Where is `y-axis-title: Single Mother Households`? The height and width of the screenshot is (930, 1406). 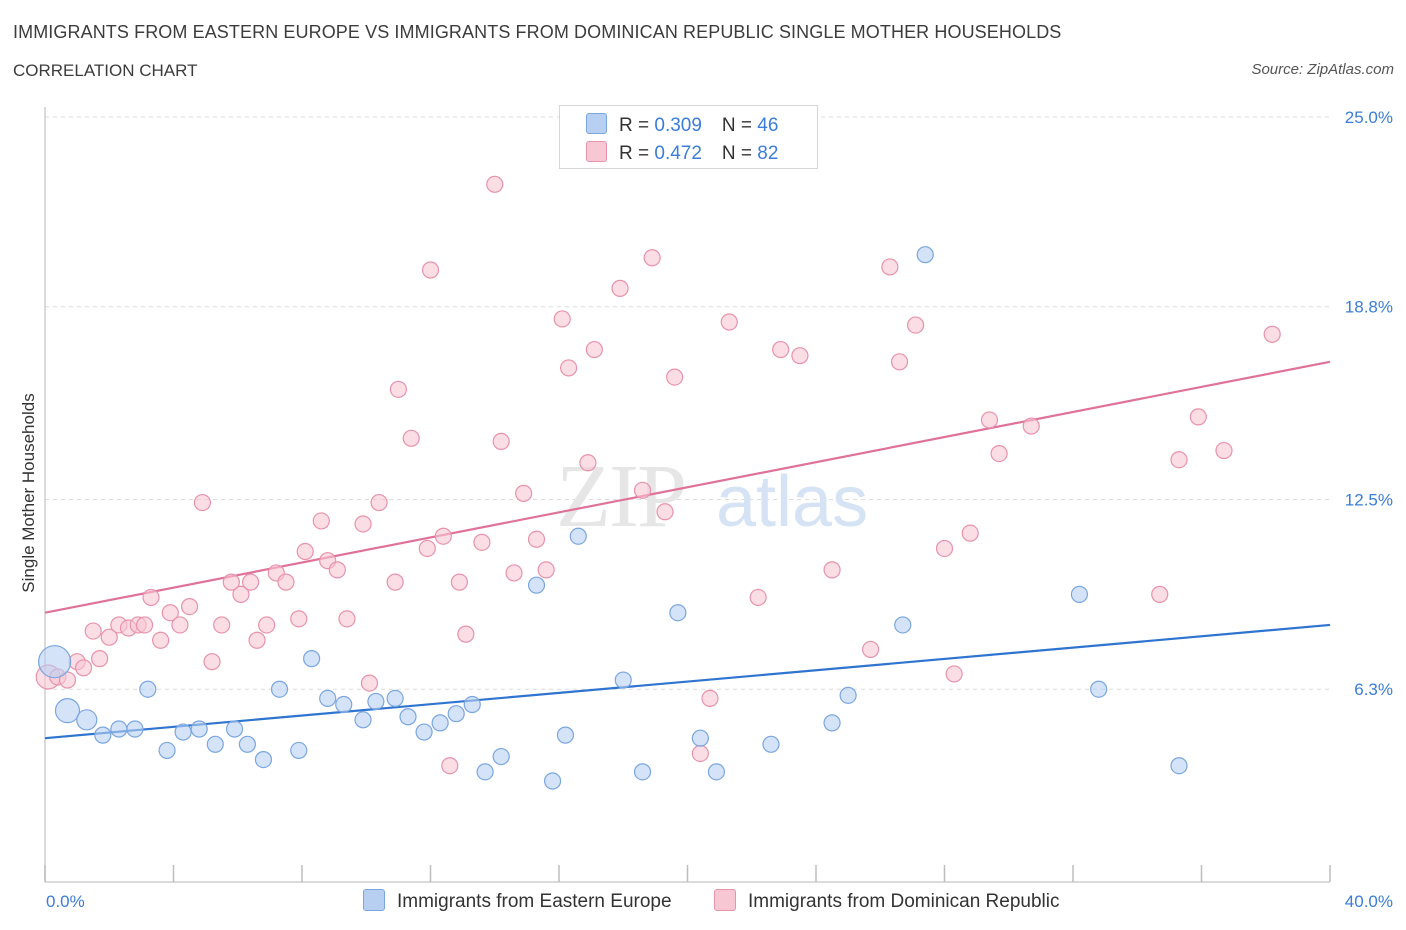 y-axis-title: Single Mother Households is located at coordinates (28, 492).